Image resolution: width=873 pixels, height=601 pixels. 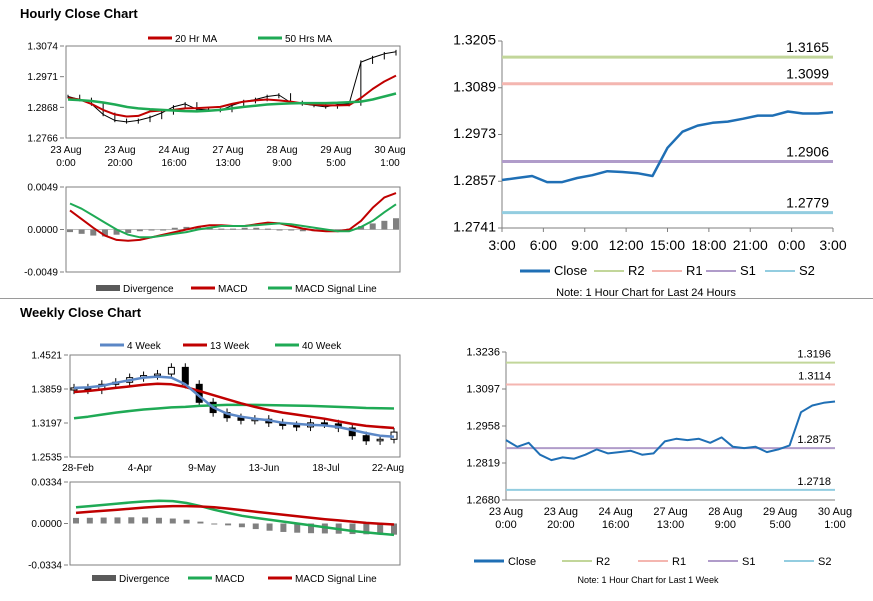 I want to click on weekly-price-xtick: 22-Aug, so click(x=388, y=468).